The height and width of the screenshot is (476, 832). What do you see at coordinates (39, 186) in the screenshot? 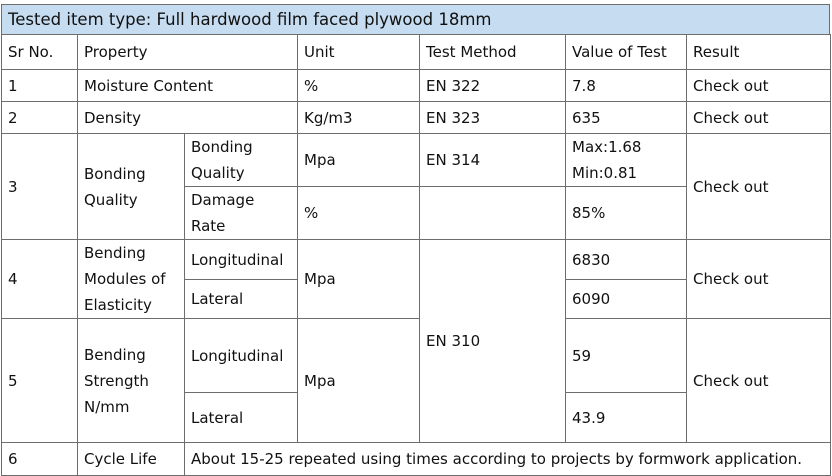
I see `sr-cell: 3` at bounding box center [39, 186].